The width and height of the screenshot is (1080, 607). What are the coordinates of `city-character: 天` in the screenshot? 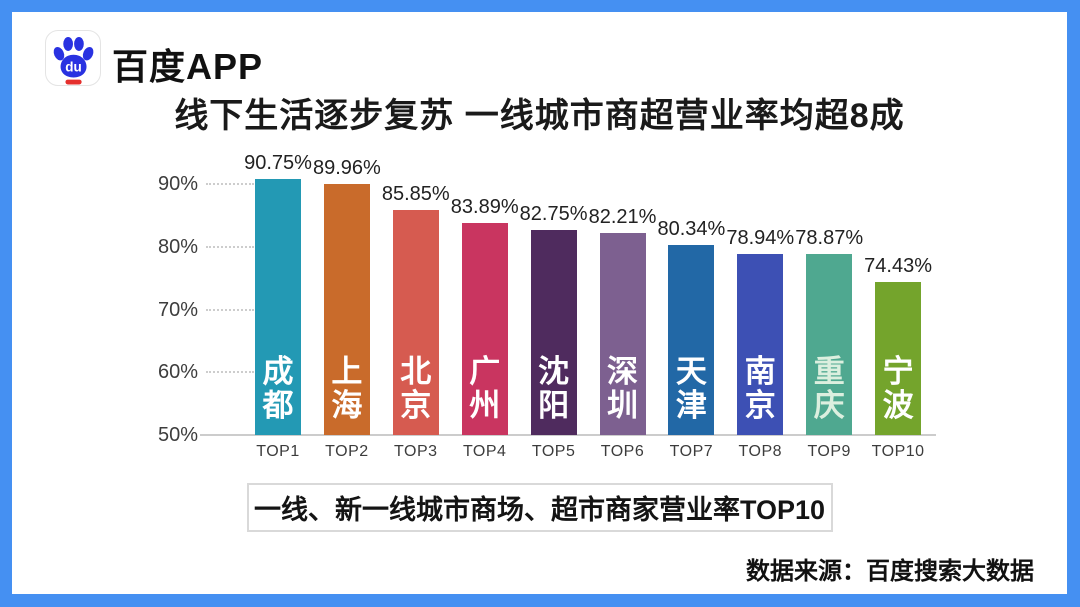 It's located at (691, 371).